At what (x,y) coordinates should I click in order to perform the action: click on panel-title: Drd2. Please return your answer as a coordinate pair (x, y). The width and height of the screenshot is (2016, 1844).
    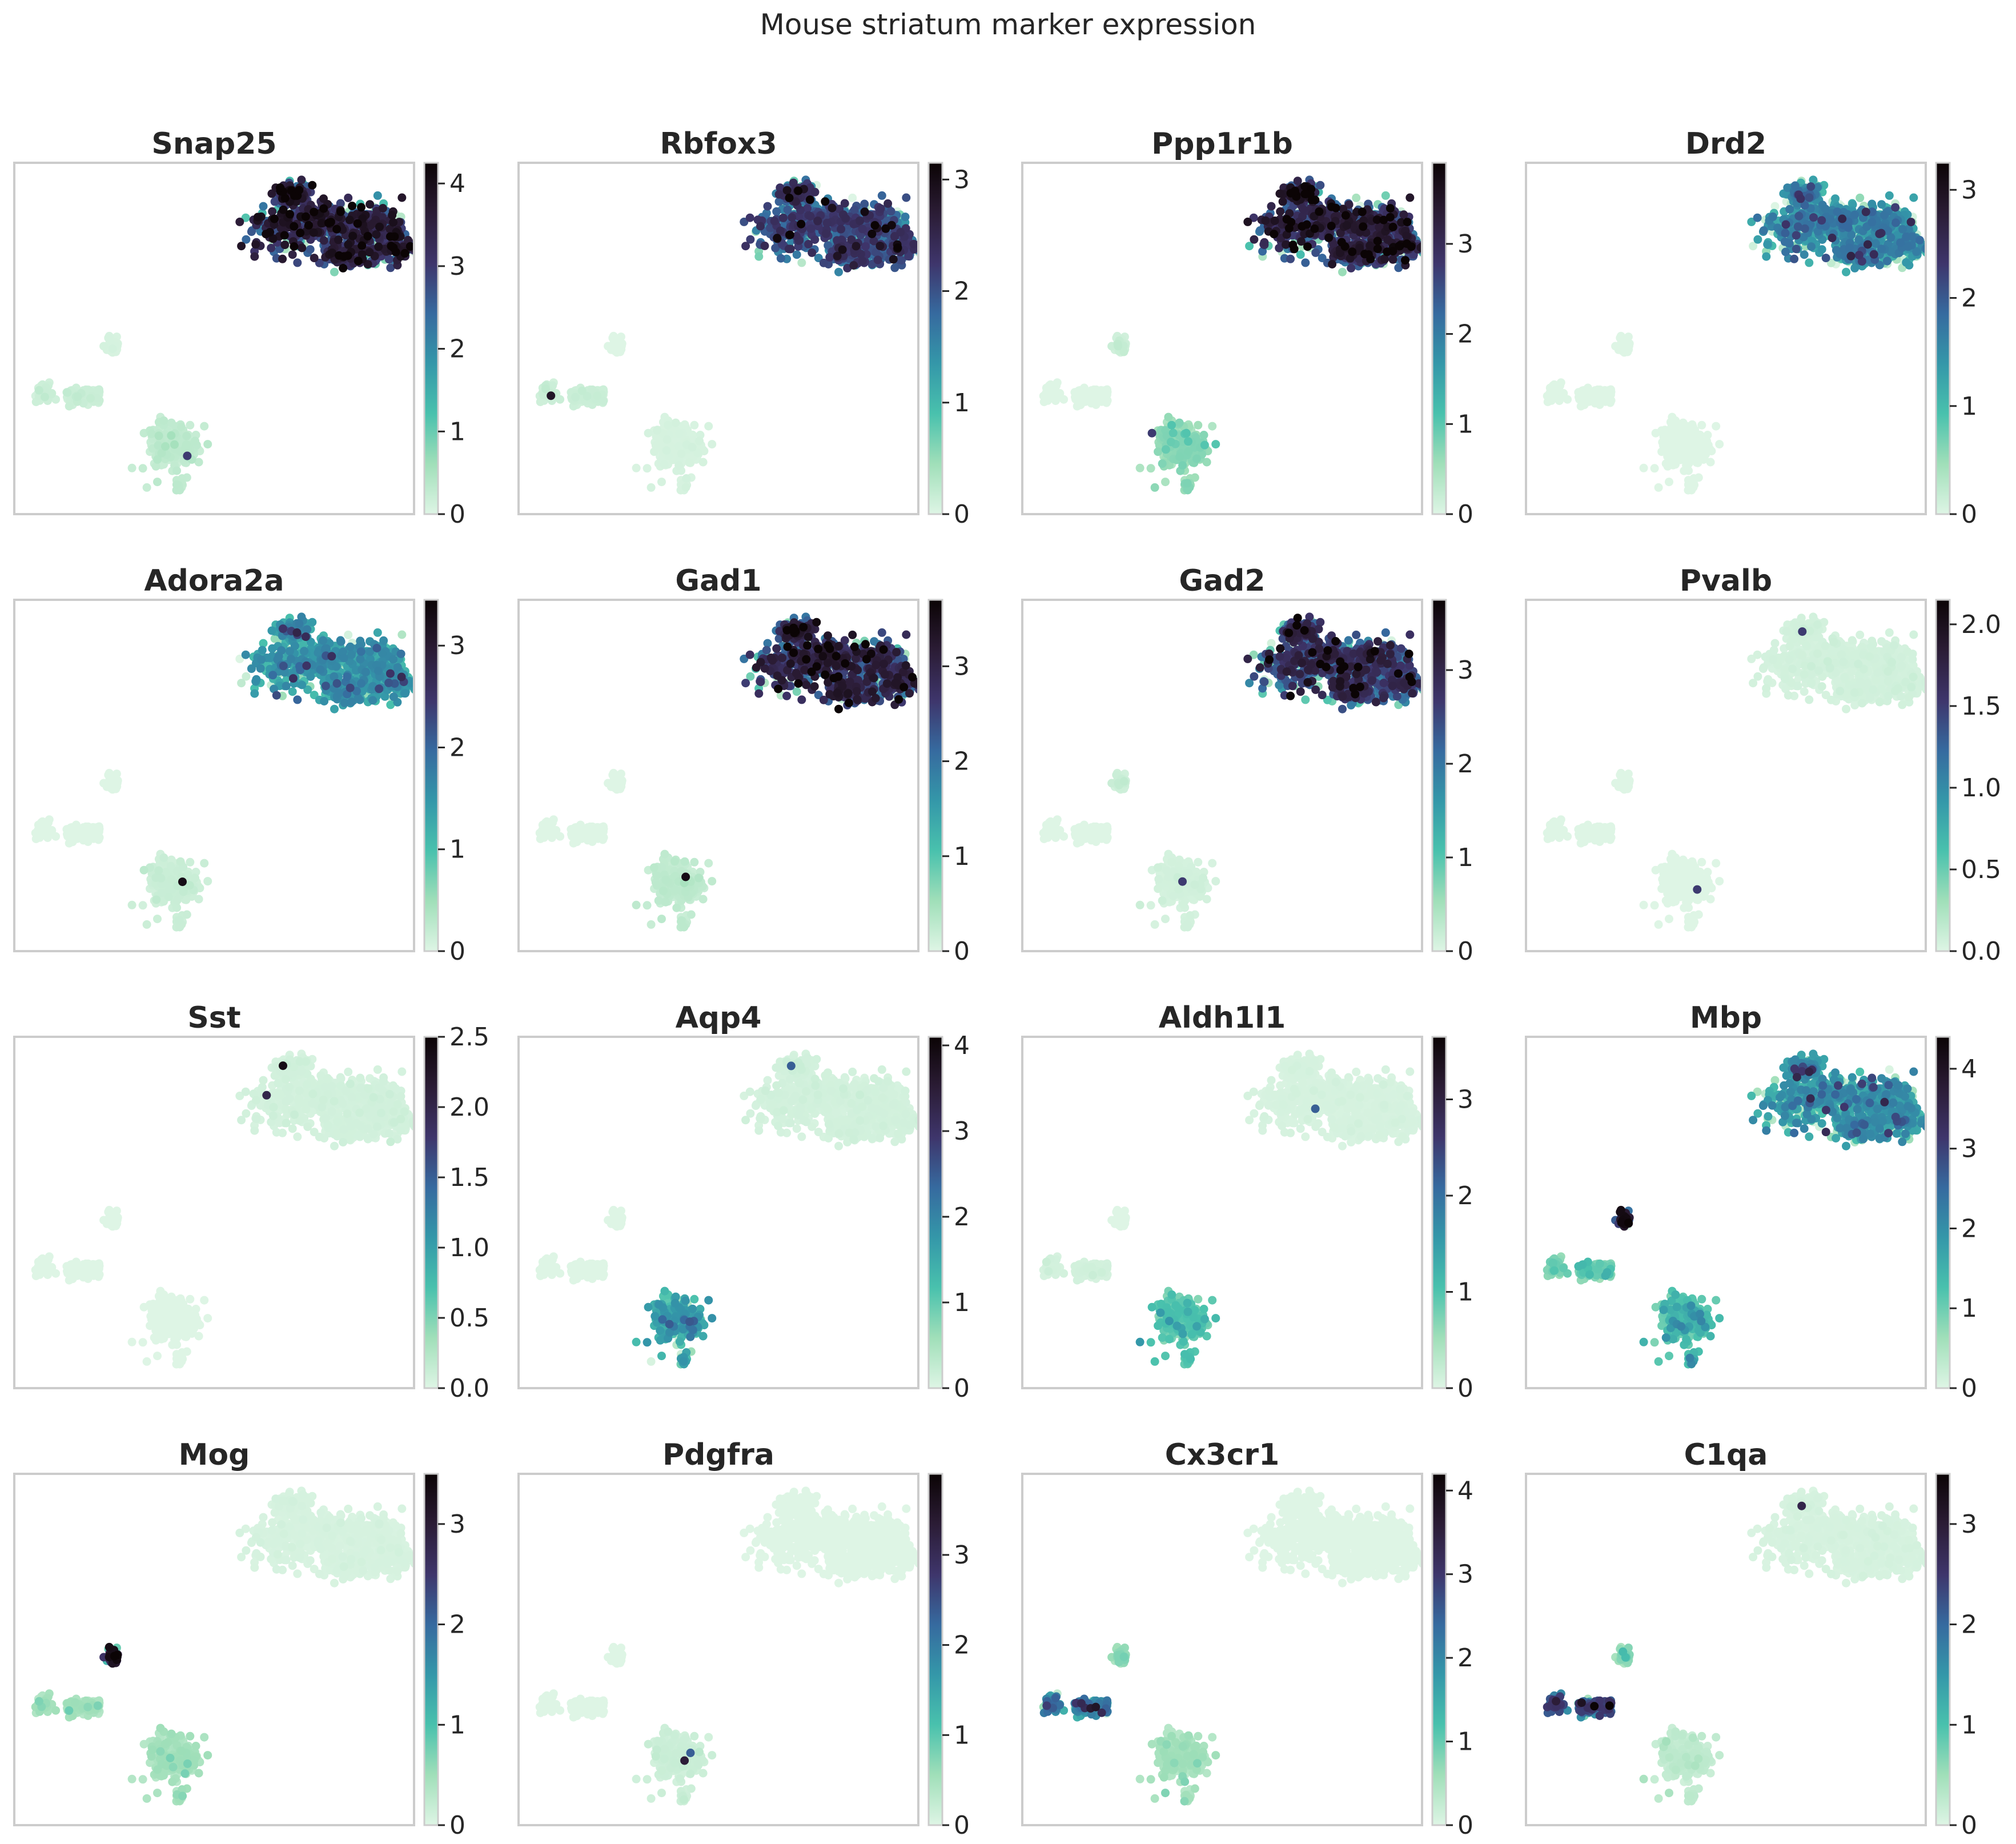
    Looking at the image, I should click on (1725, 144).